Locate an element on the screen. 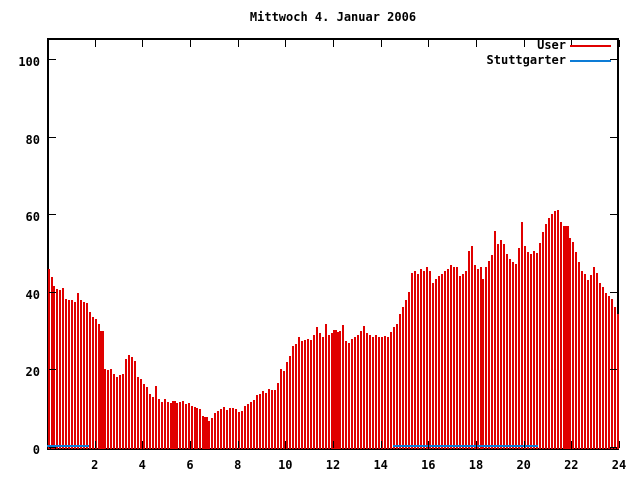 The height and width of the screenshot is (480, 640). legend-line-stuttgarter is located at coordinates (590, 61).